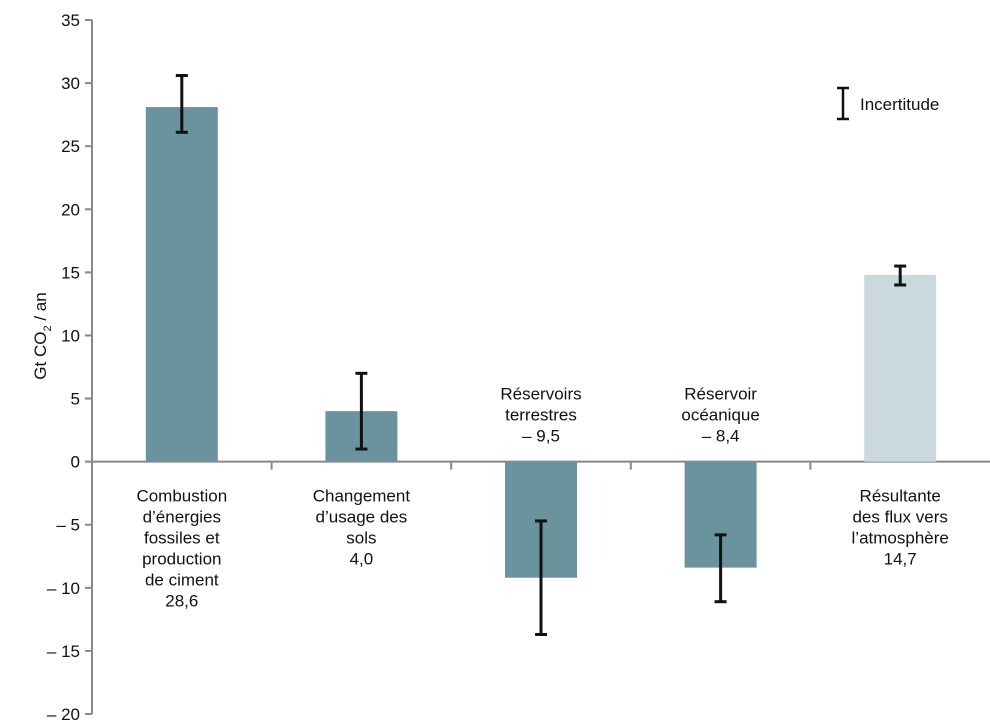  Describe the element at coordinates (720, 394) in the screenshot. I see `category-label-ocean: Réservoir` at that location.